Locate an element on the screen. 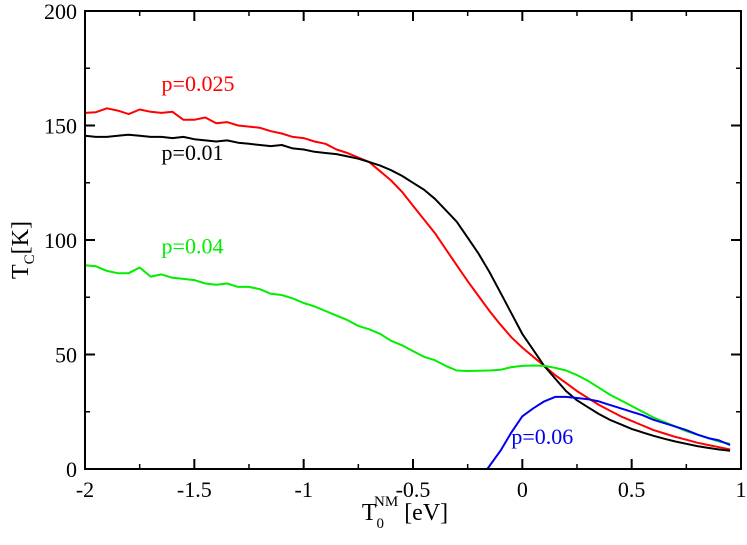 This screenshot has height=545, width=747. y-axis-title: TC[K] is located at coordinates (23, 250).